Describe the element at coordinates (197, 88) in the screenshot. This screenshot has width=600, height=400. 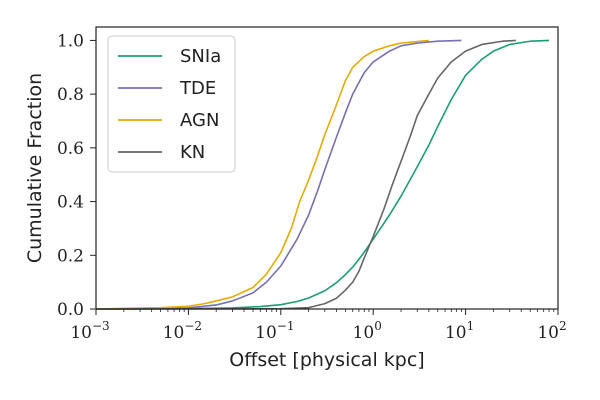
I see `legend-label-tde: TDE` at that location.